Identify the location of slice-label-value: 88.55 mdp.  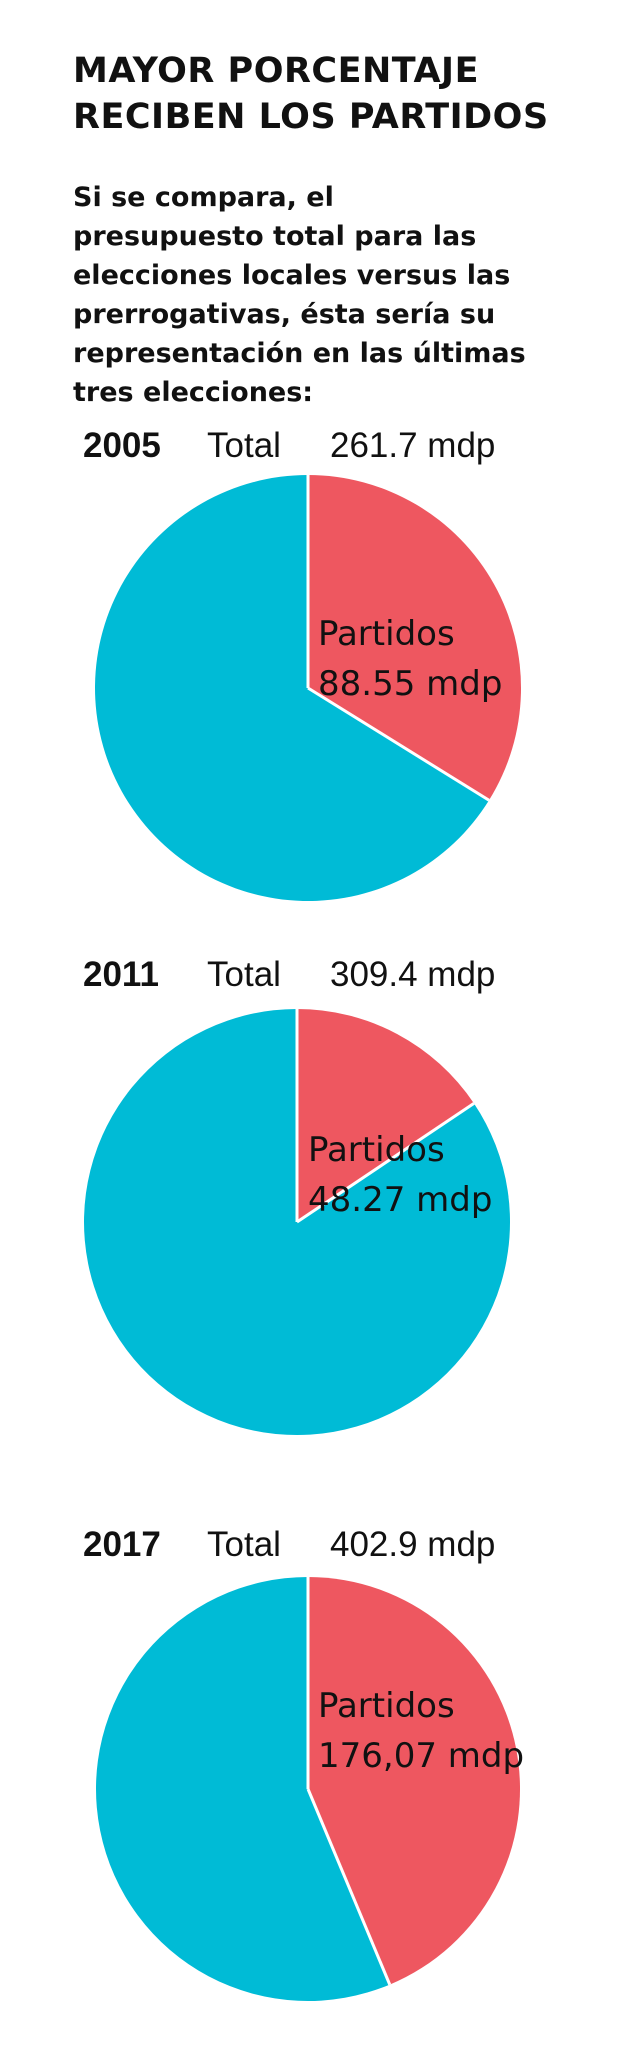
(410, 684).